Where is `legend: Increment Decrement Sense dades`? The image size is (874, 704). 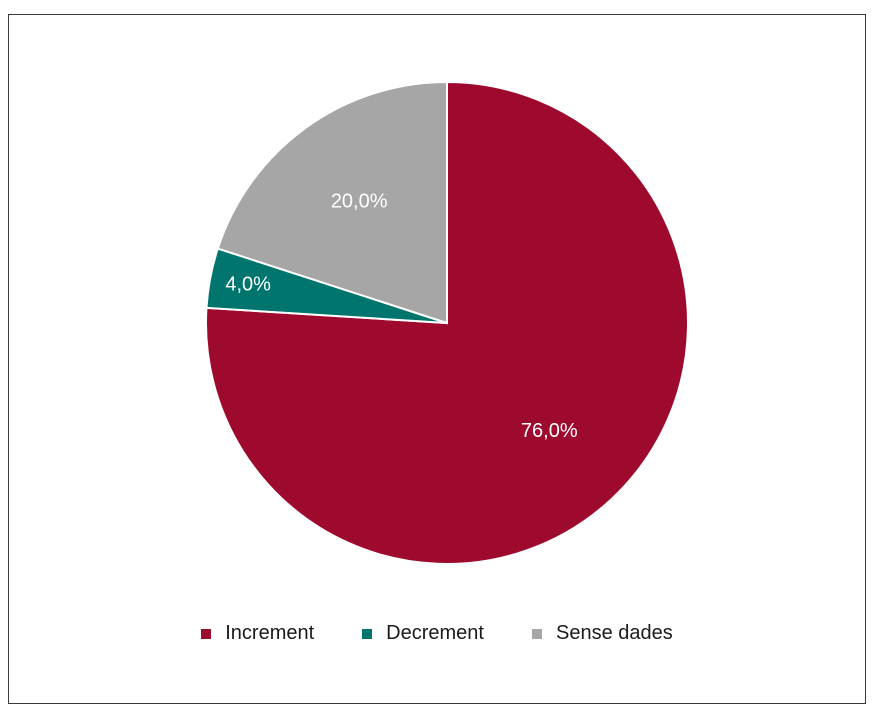 legend: Increment Decrement Sense dades is located at coordinates (437, 633).